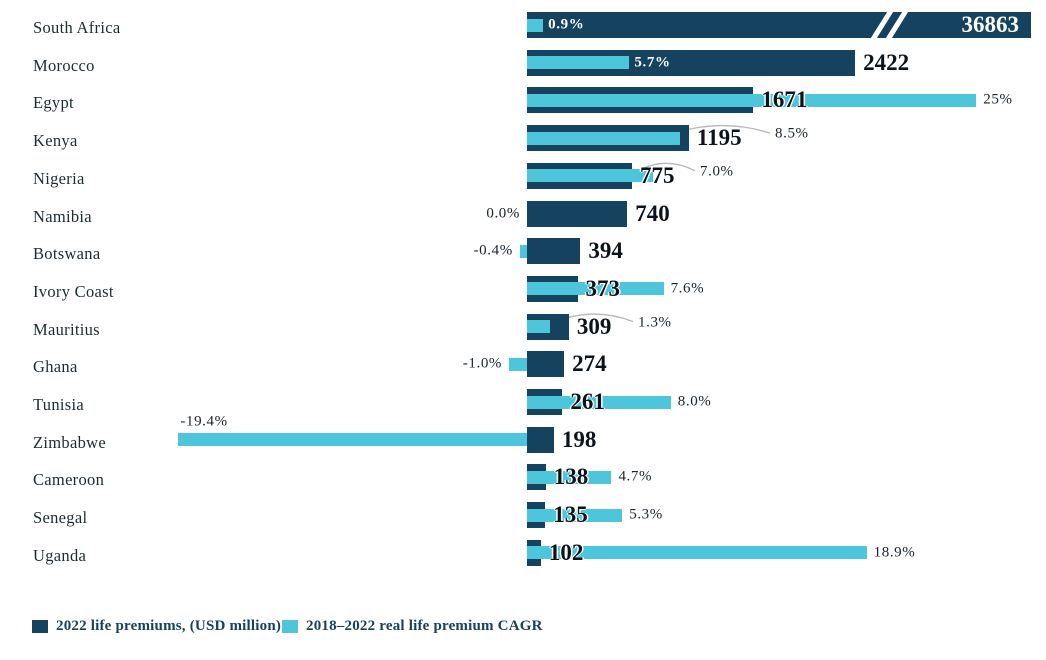 This screenshot has height=660, width=1046. What do you see at coordinates (59, 404) in the screenshot?
I see `country-label: Tunisia` at bounding box center [59, 404].